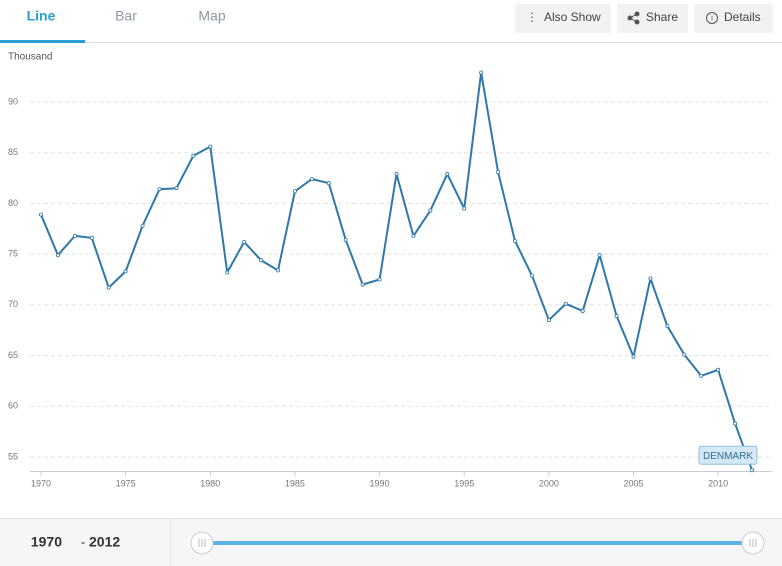 The image size is (782, 566). I want to click on y-axis-label: Thousand, so click(30, 57).